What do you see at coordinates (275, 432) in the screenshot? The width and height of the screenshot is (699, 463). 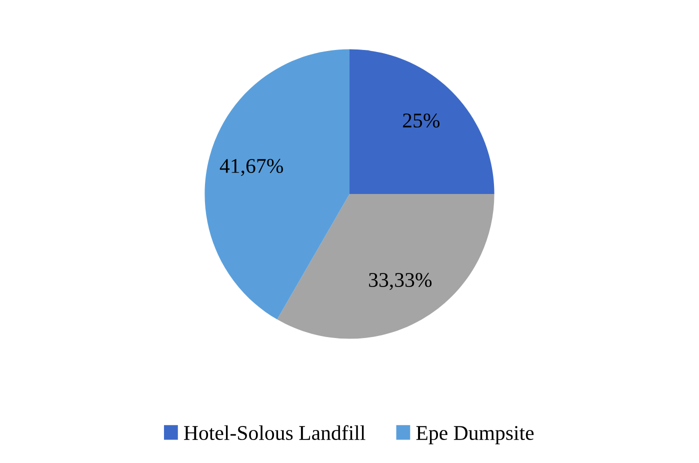 I see `legend-label: Hotel-Solous Landfill` at bounding box center [275, 432].